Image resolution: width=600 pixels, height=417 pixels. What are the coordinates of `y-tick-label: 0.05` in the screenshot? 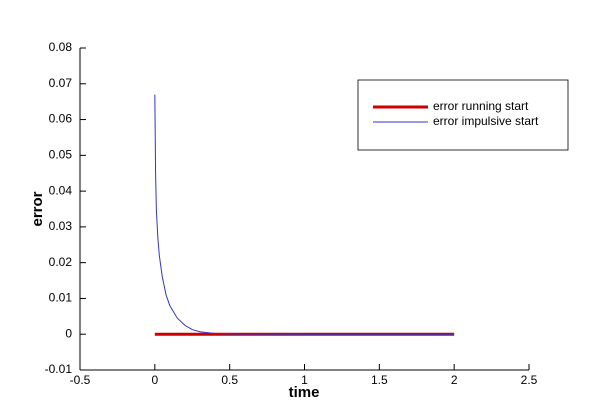 It's located at (61, 155).